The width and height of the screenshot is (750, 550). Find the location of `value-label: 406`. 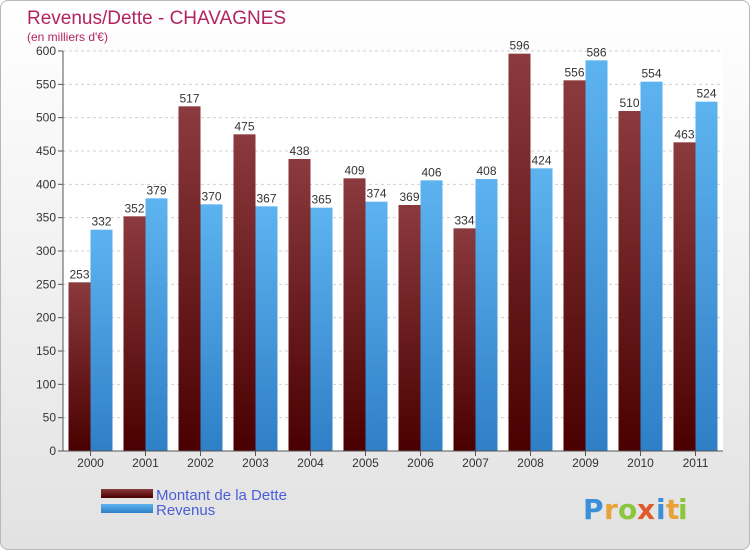

value-label: 406 is located at coordinates (431, 172).